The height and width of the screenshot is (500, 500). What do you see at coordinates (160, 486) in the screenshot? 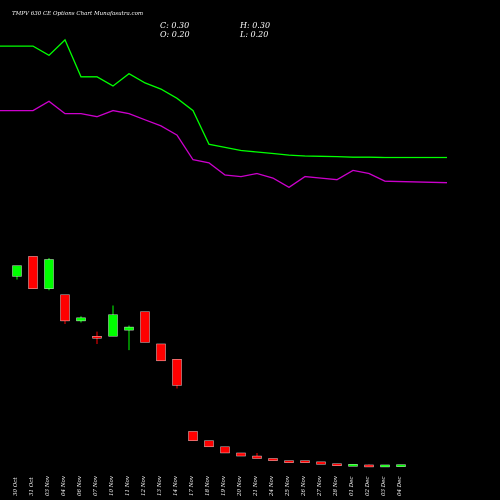
I see `x-tick-label: 13 Nov` at bounding box center [160, 486].